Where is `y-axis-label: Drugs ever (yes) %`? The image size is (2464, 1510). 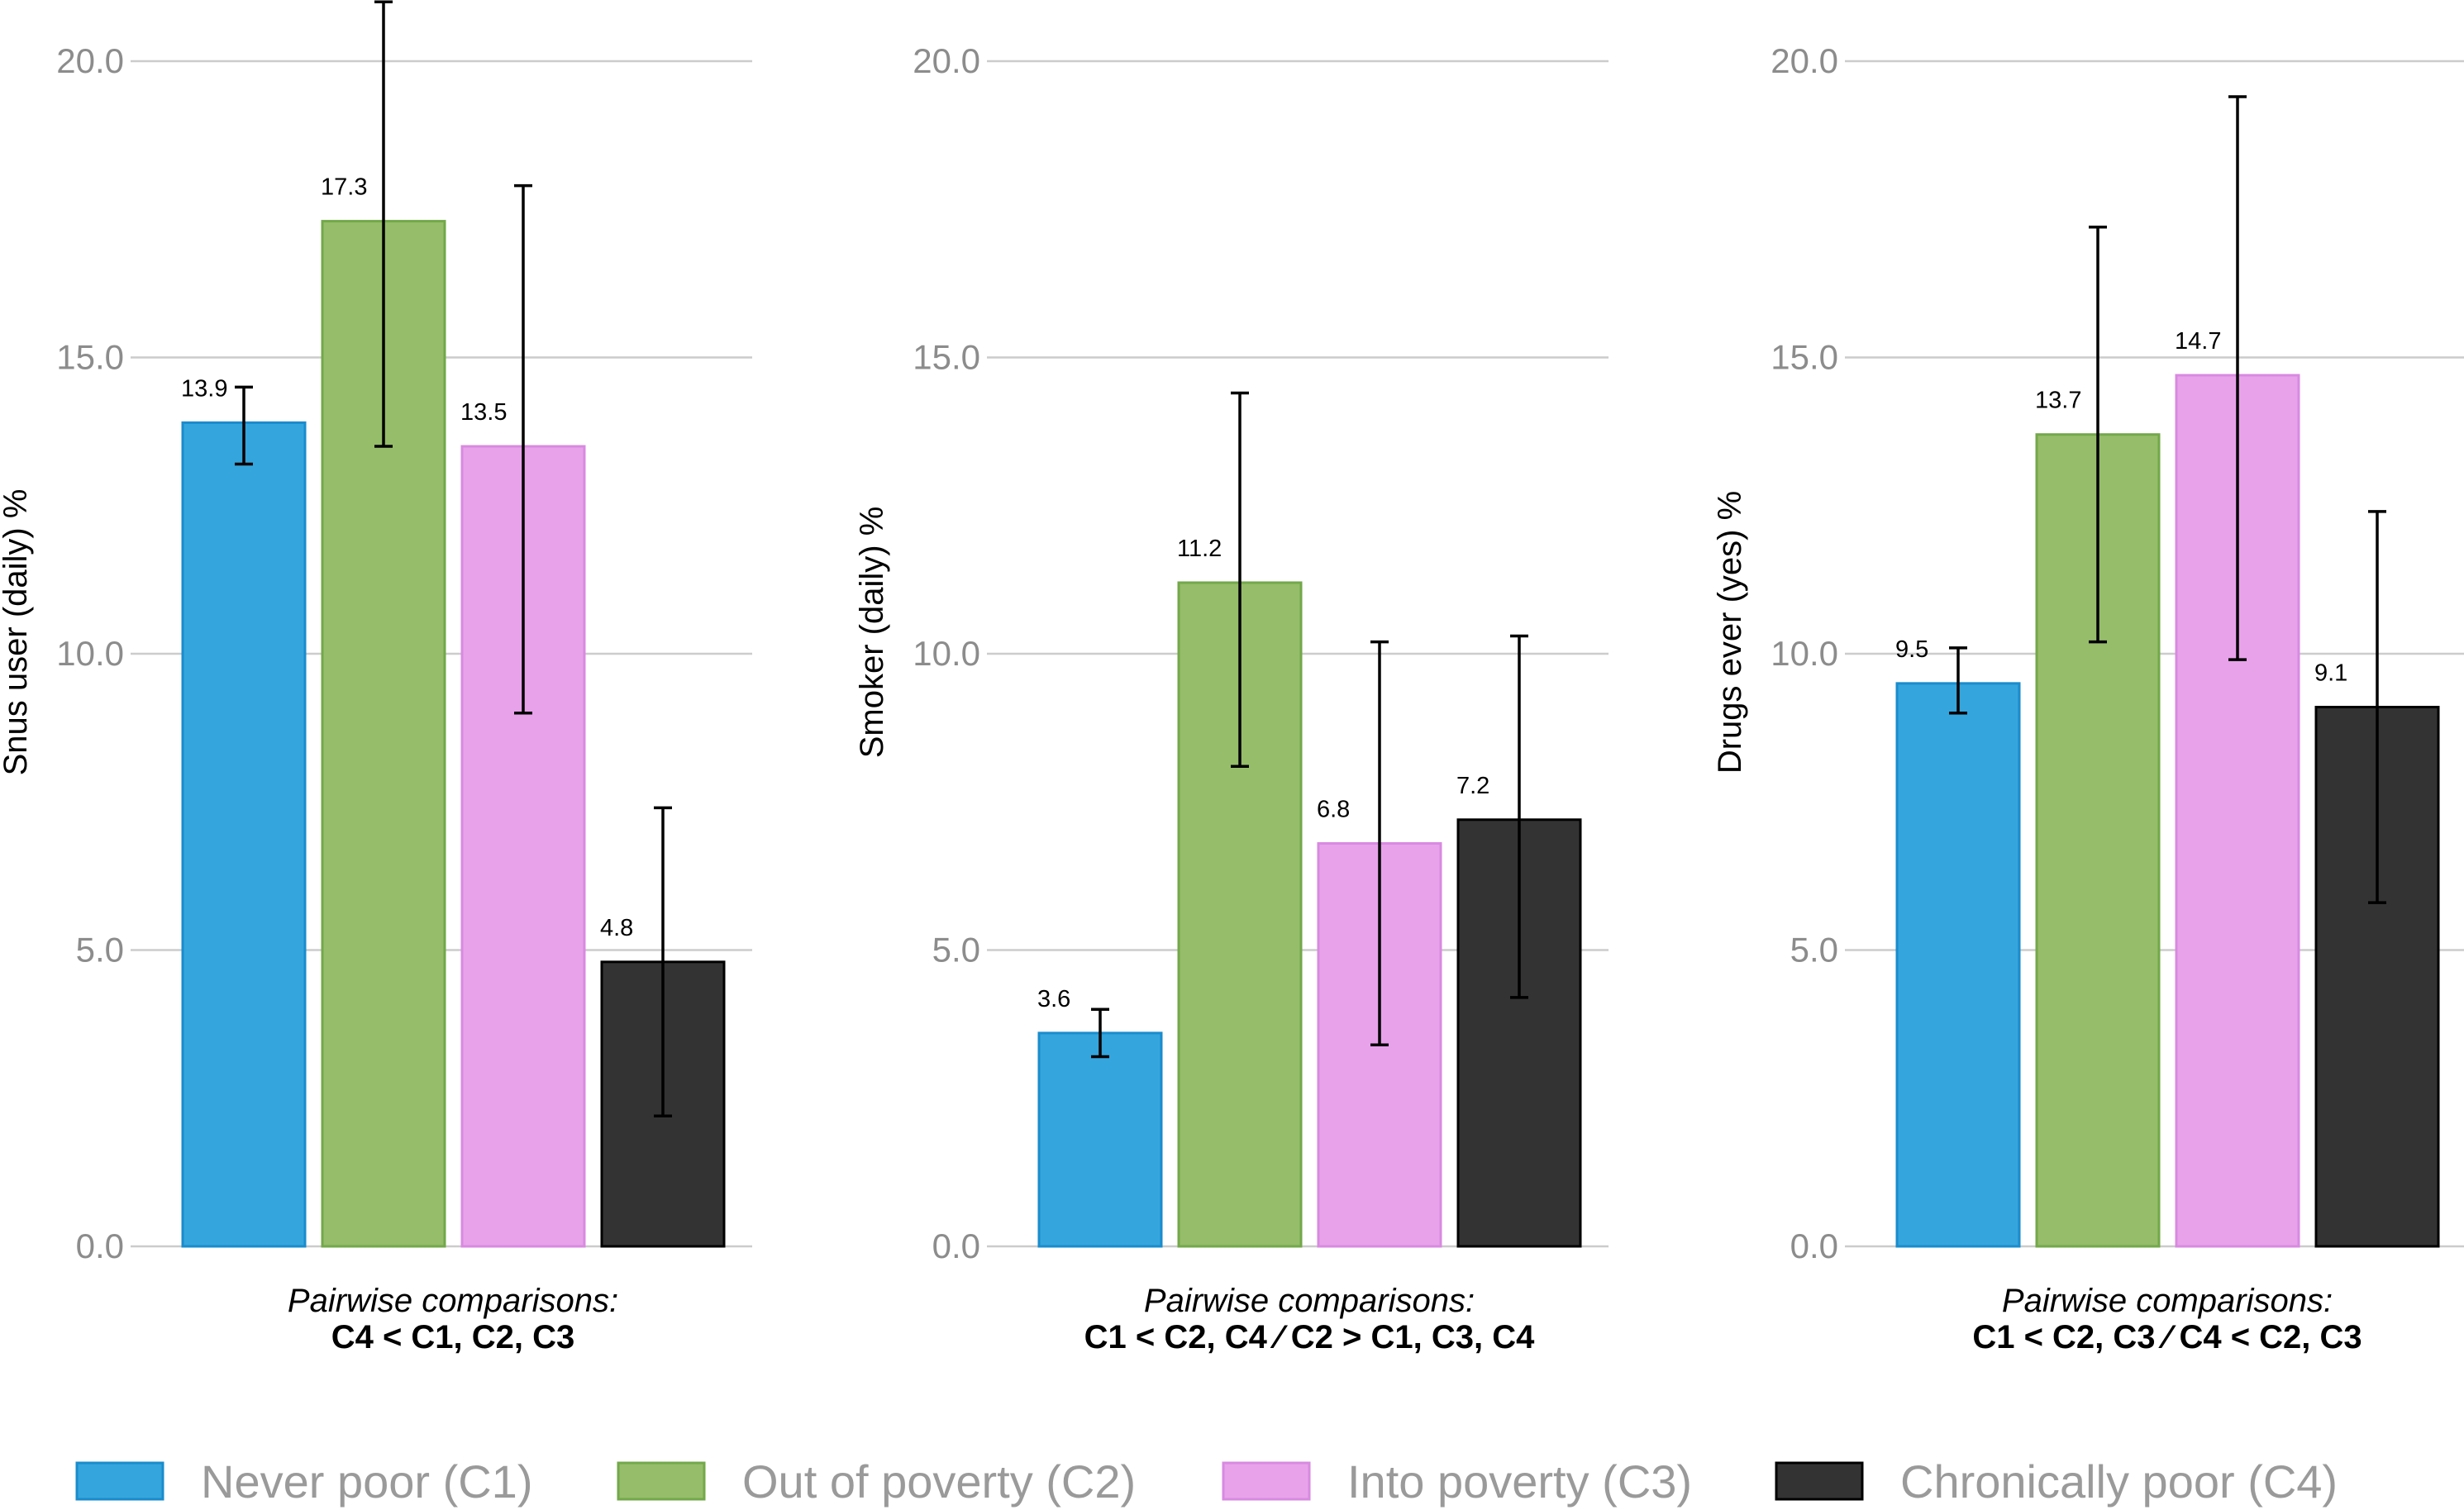
y-axis-label: Drugs ever (yes) % is located at coordinates (1730, 632).